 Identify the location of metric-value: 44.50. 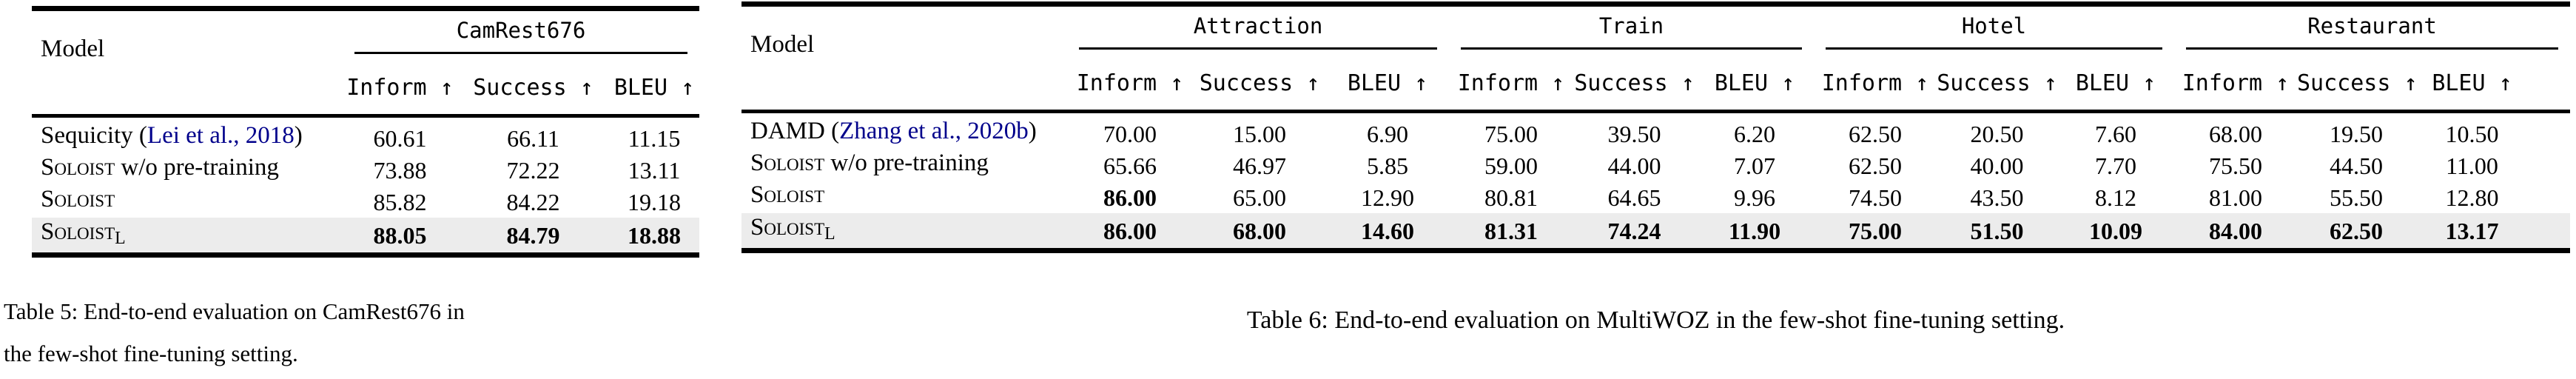
(2356, 166).